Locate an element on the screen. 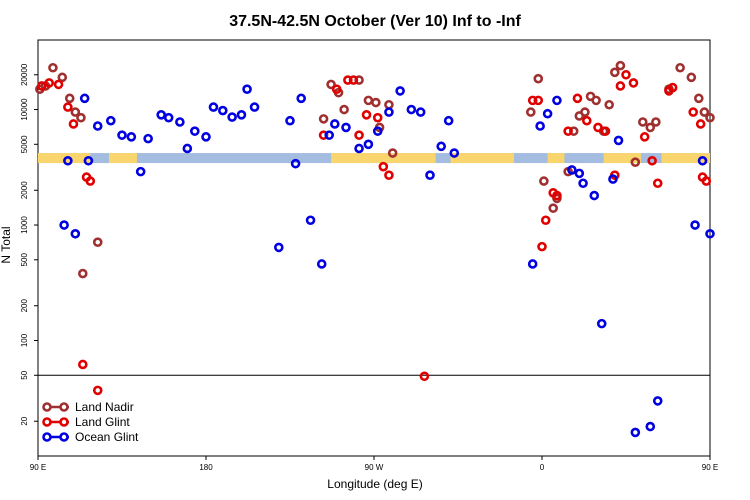 This screenshot has height=500, width=750. y-tick-label: 20000 is located at coordinates (24, 74).